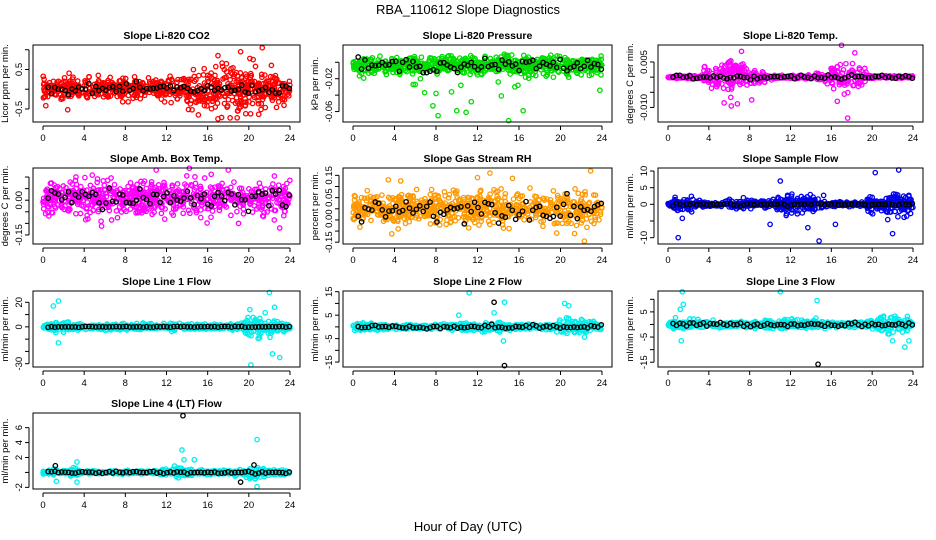  I want to click on y-tick-label: 0.05, so click(329, 197).